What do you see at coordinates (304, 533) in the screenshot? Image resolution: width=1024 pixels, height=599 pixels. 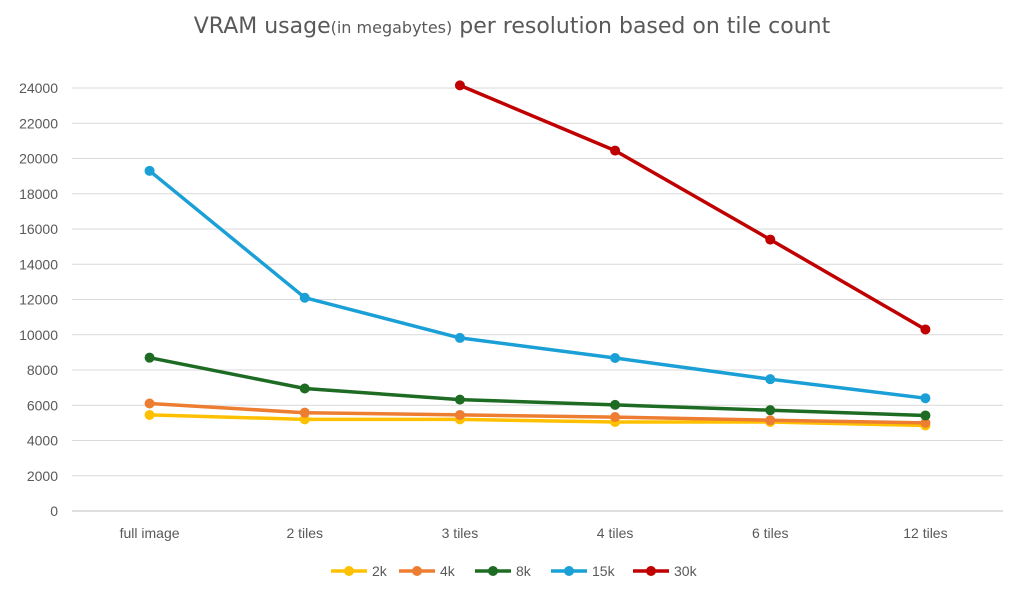 I see `x-tick-label: 2 tiles` at bounding box center [304, 533].